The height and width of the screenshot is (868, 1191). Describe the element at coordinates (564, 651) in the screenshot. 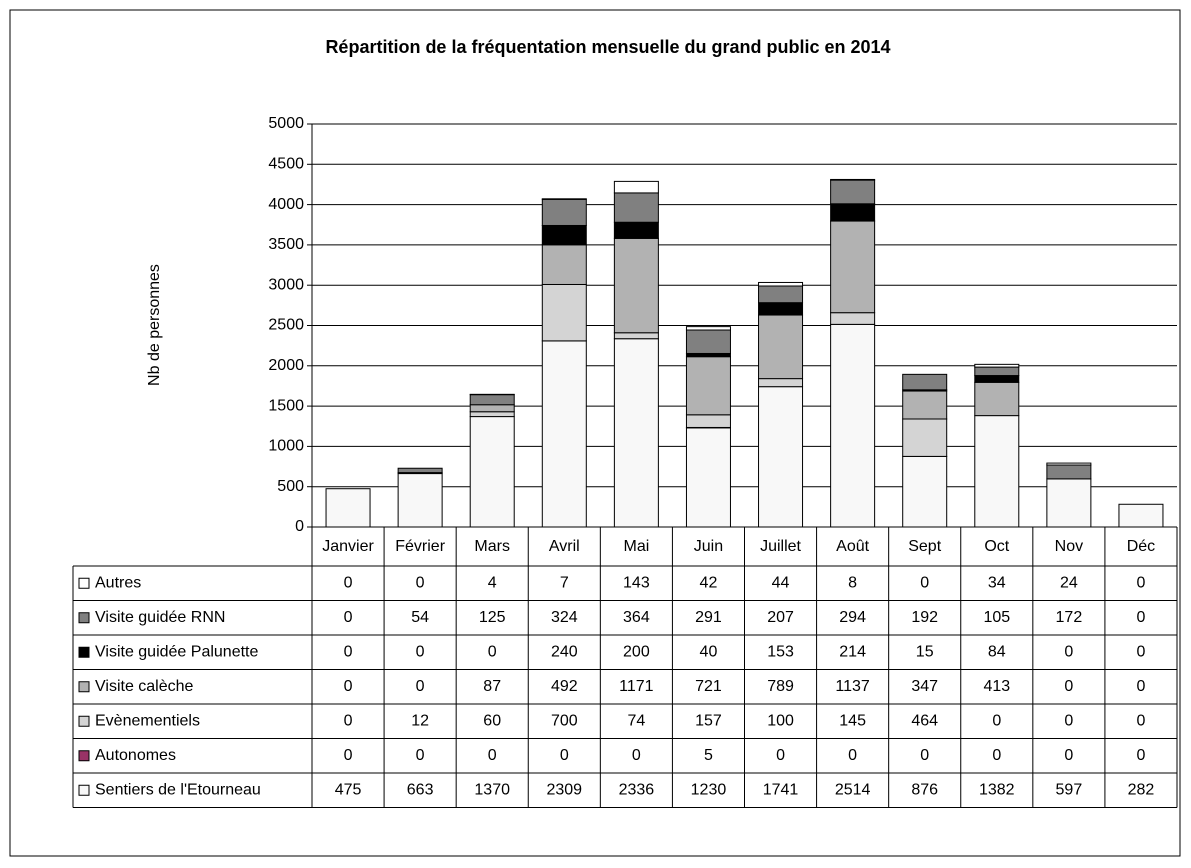

I see `table-value: 240` at that location.